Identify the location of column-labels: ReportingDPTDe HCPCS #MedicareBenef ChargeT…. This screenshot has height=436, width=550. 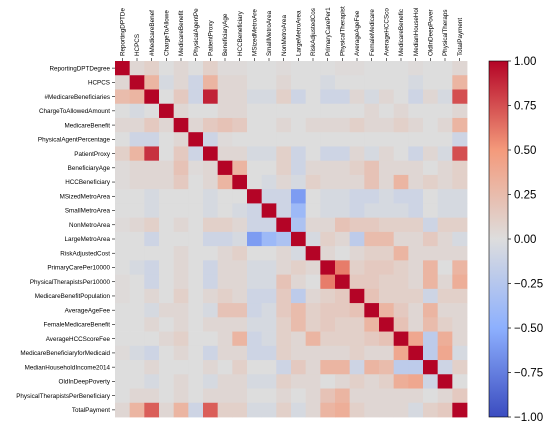
(292, 33).